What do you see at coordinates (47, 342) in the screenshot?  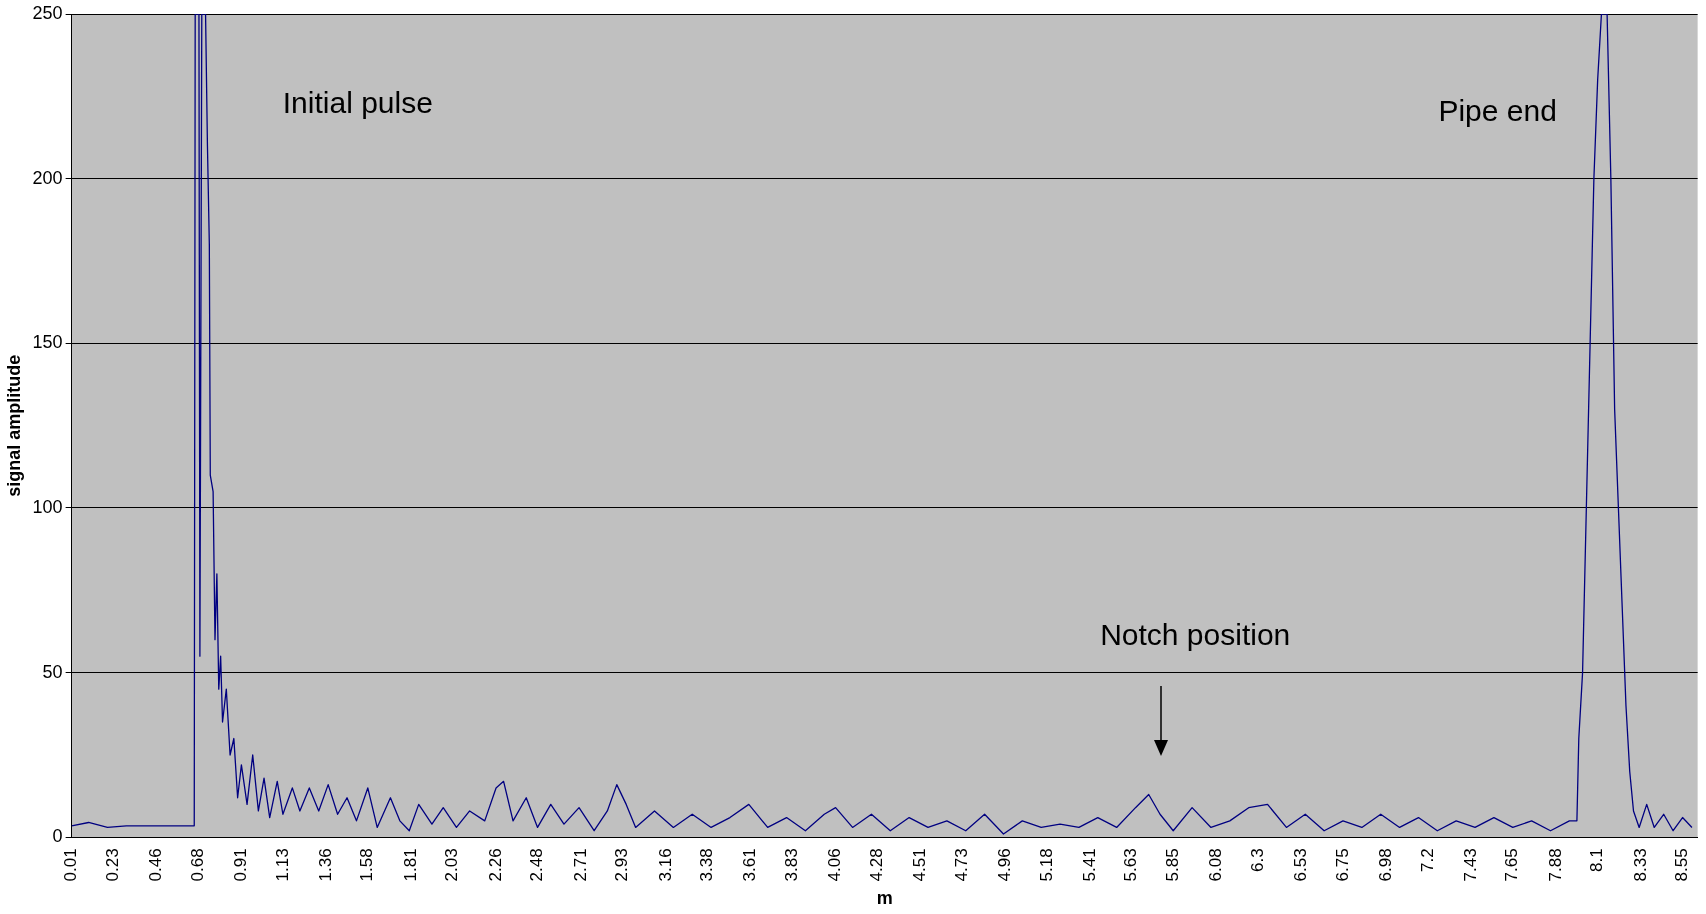 I see `y-tick-label: 150` at bounding box center [47, 342].